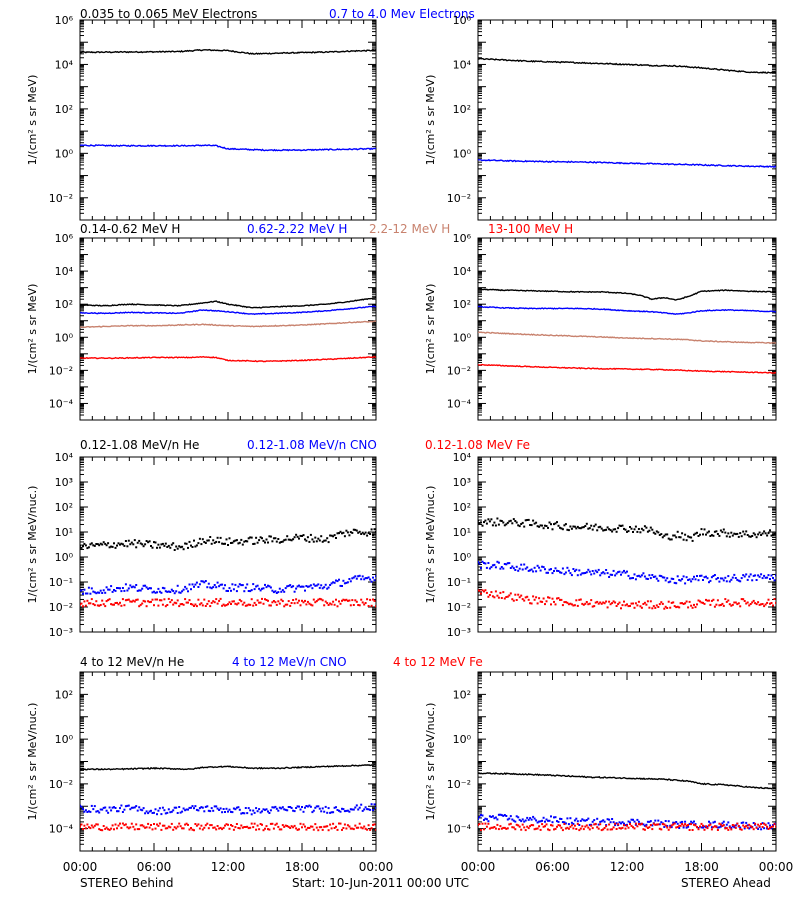 This screenshot has width=800, height=900. I want to click on x-tick-label: 00:00, so click(776, 867).